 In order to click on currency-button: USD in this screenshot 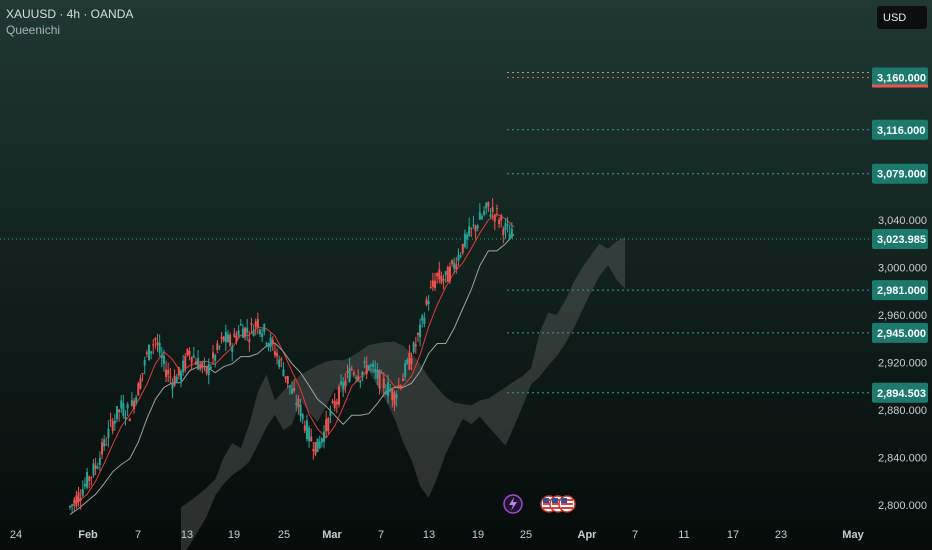, I will do `click(902, 17)`.